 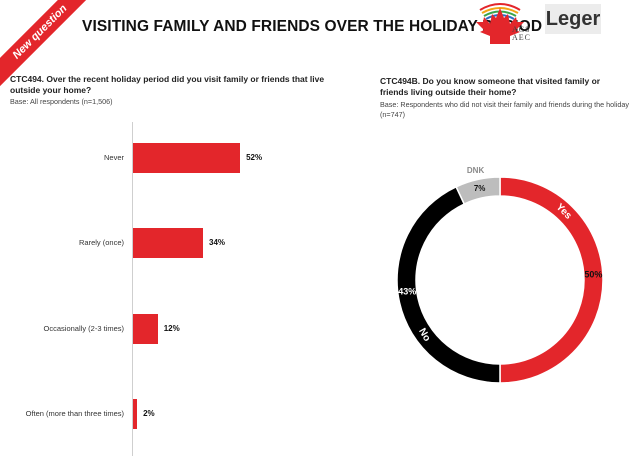 I want to click on acs-logo: ACS AEC, so click(x=503, y=24).